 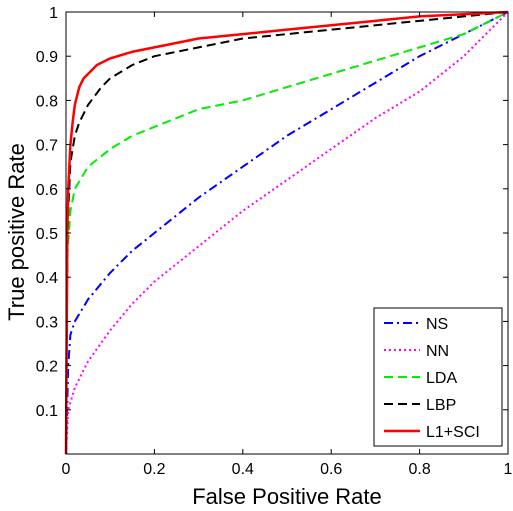 I want to click on legend-label-ns: NS, so click(x=437, y=324).